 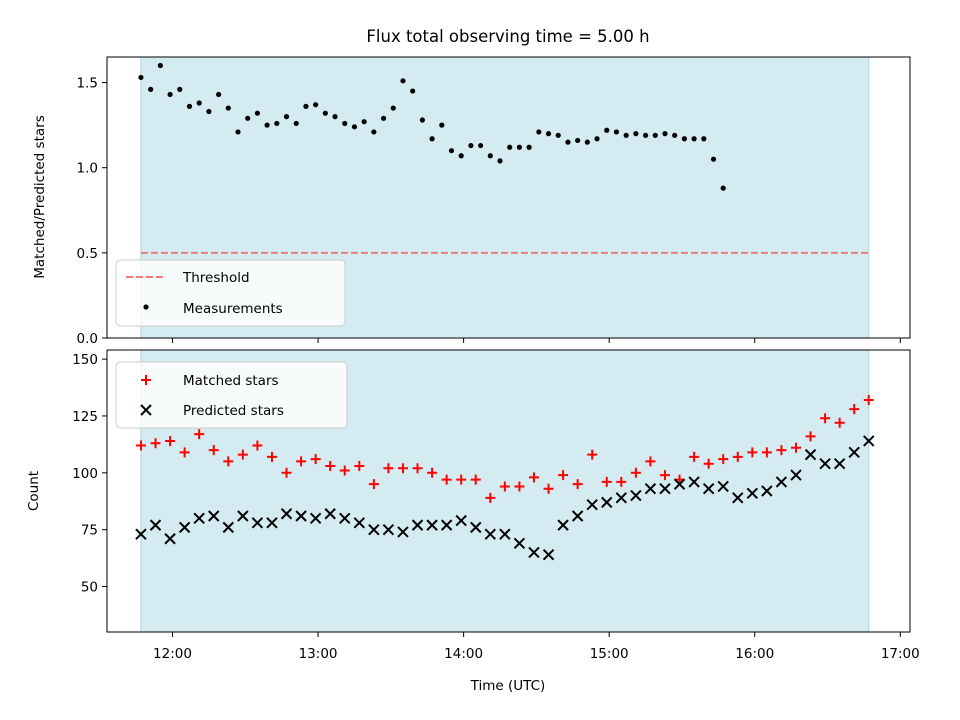 I want to click on y-tick-label: 0.0, so click(x=87, y=339).